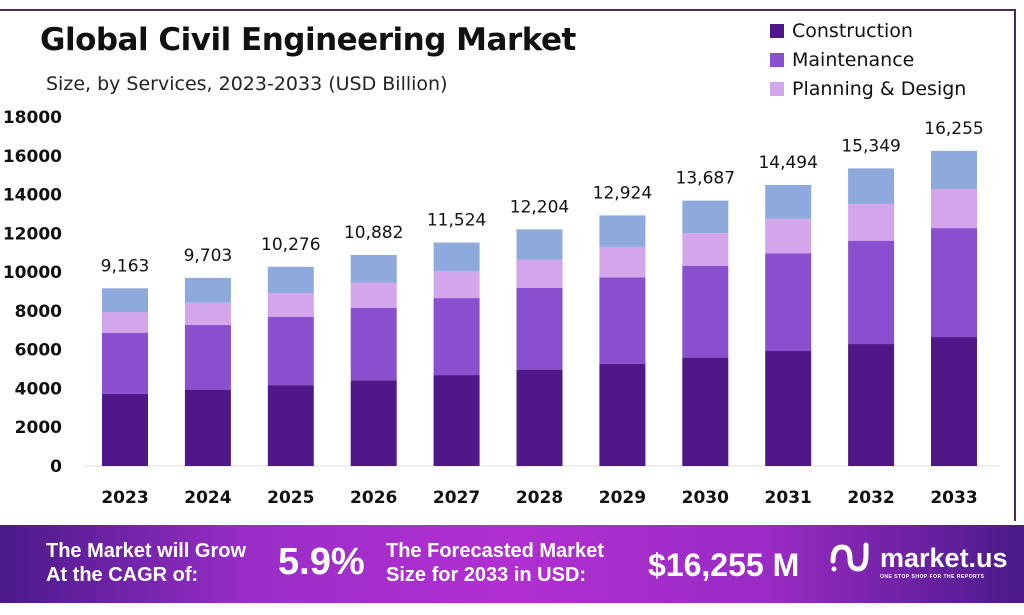 This screenshot has height=615, width=1024. I want to click on y-tick-label: 8000, so click(38, 312).